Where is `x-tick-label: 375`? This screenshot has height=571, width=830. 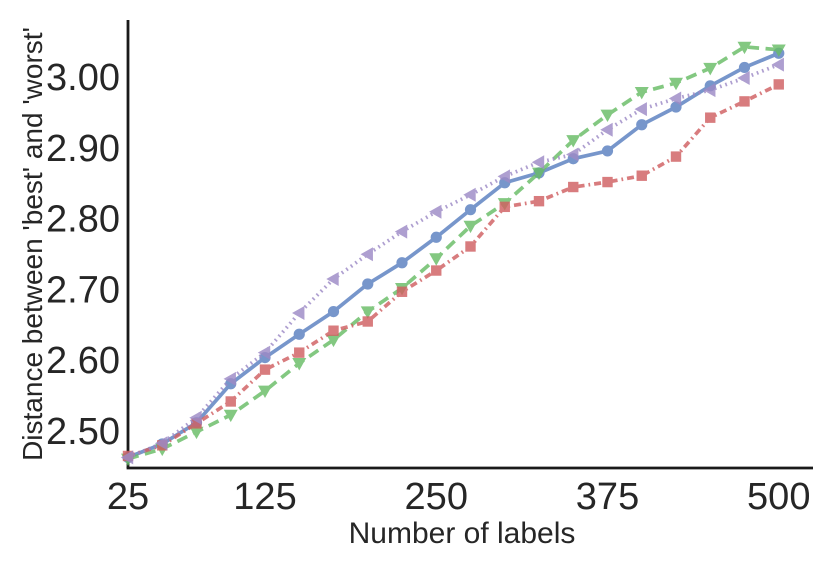 x-tick-label: 375 is located at coordinates (607, 497).